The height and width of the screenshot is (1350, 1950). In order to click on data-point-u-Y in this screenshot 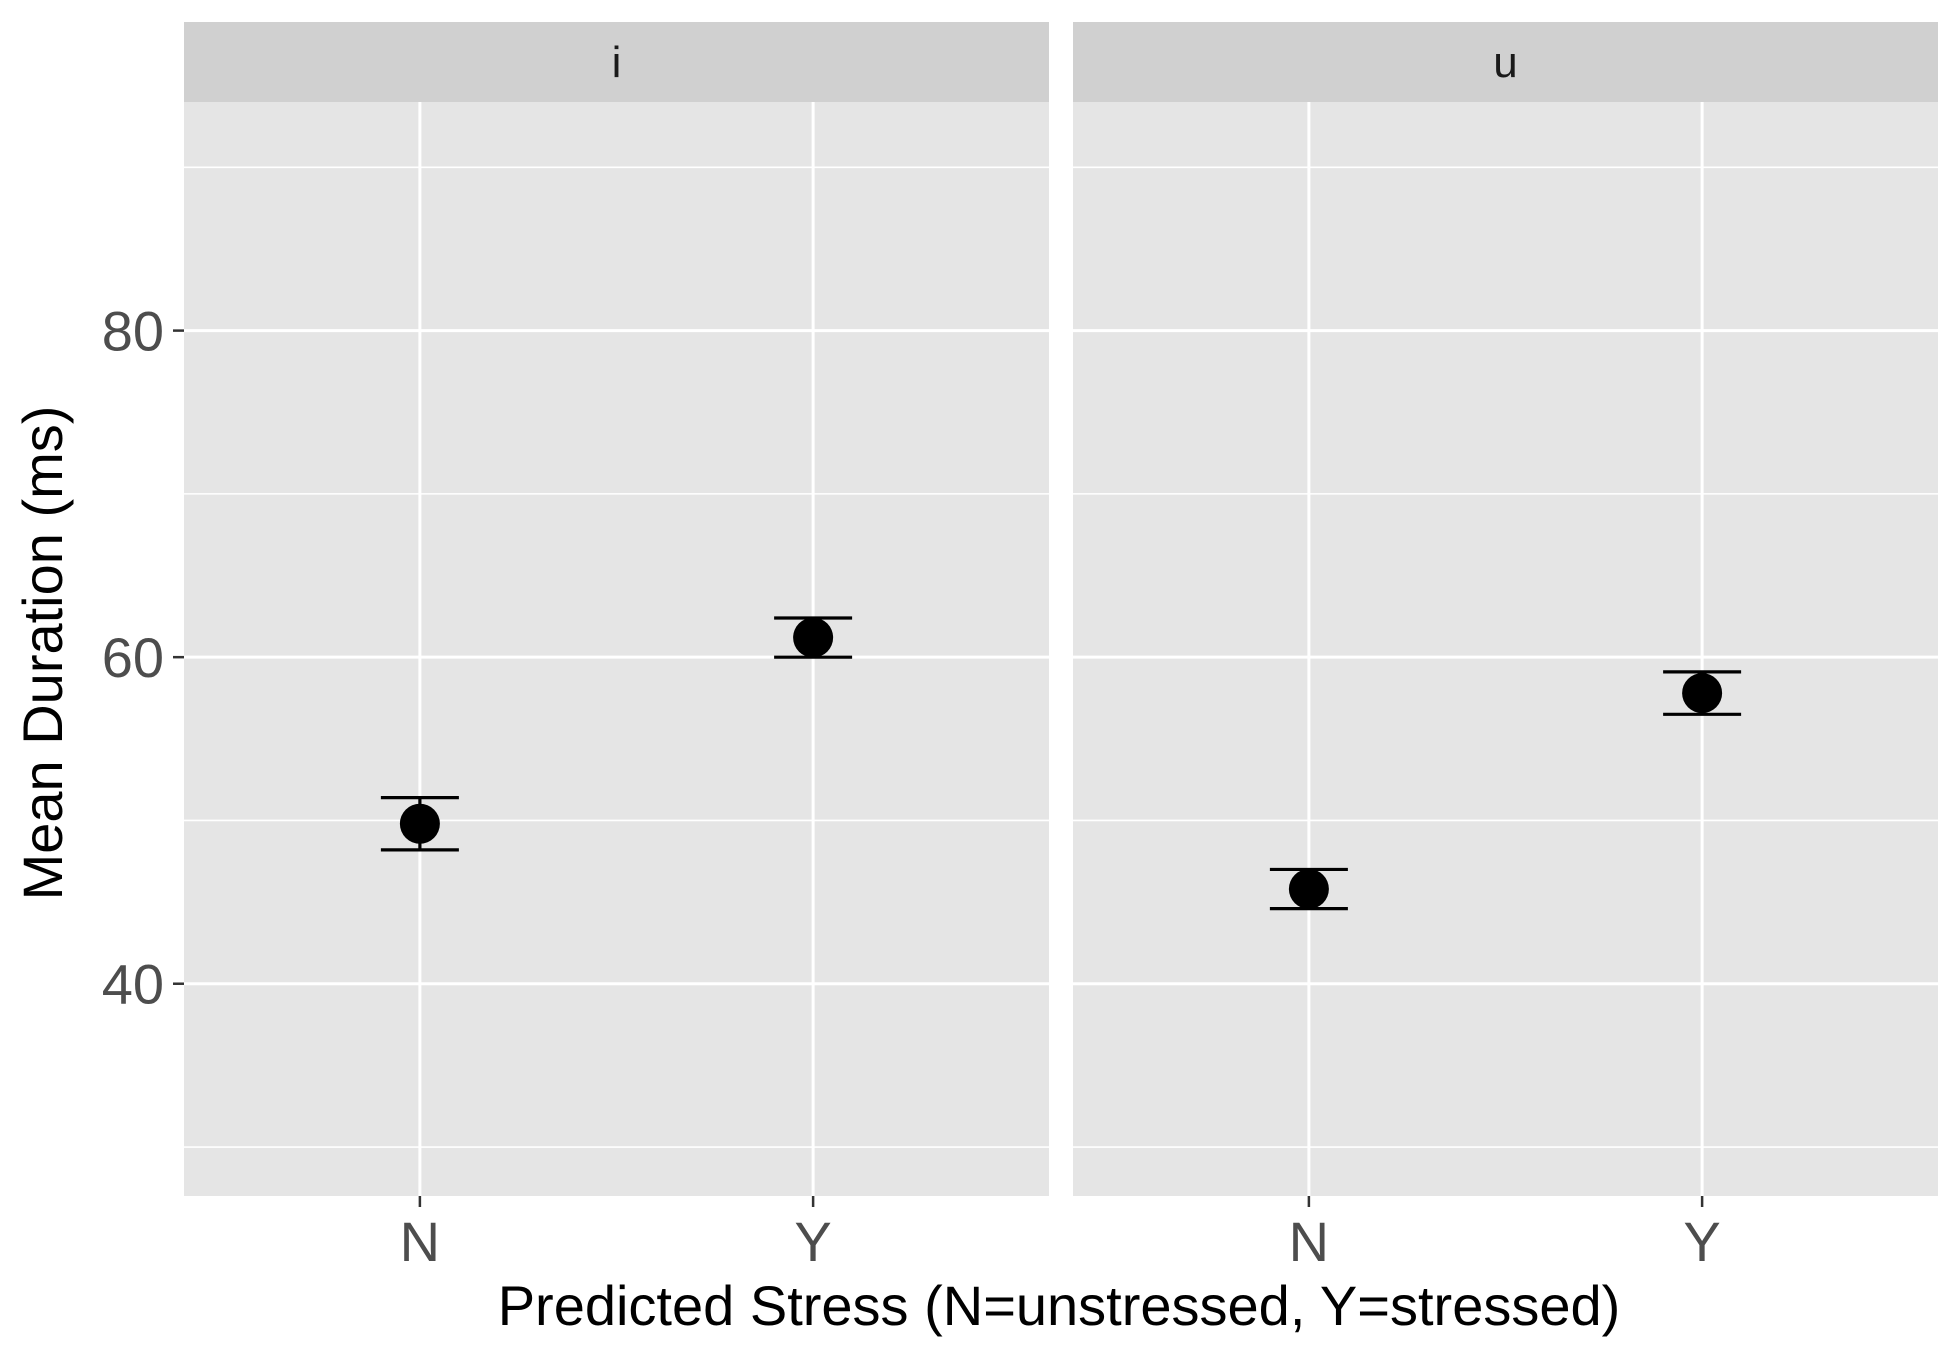, I will do `click(1702, 693)`.